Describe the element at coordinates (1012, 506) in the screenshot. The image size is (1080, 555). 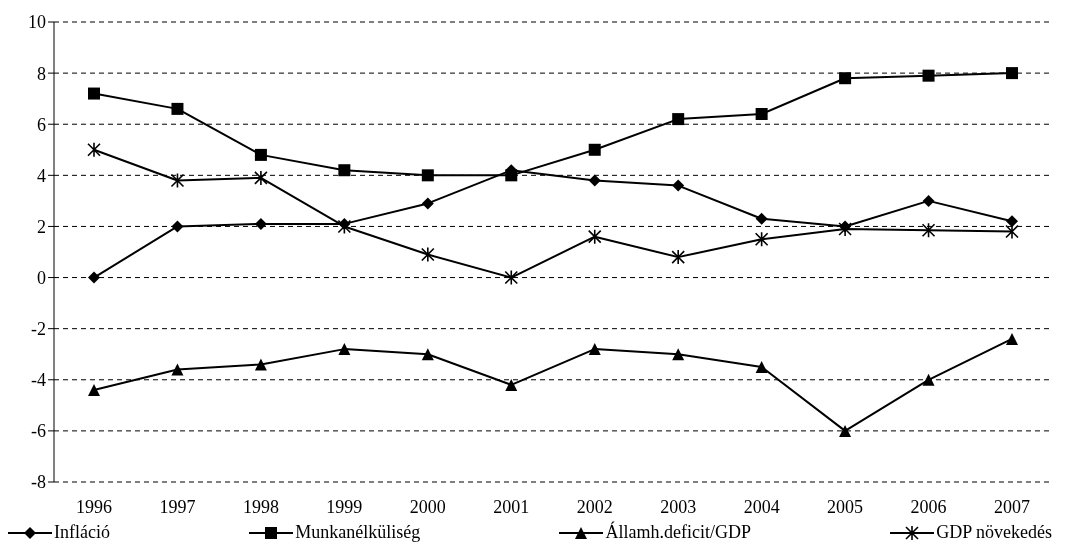
I see `x-tick-label: 2007` at that location.